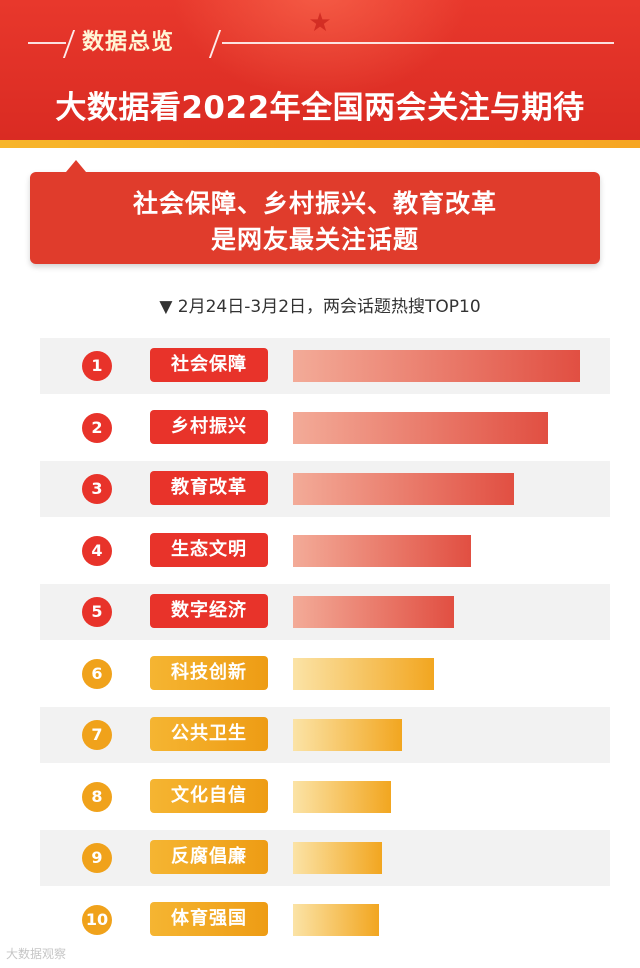  What do you see at coordinates (97, 428) in the screenshot?
I see `rank-badge: 2` at bounding box center [97, 428].